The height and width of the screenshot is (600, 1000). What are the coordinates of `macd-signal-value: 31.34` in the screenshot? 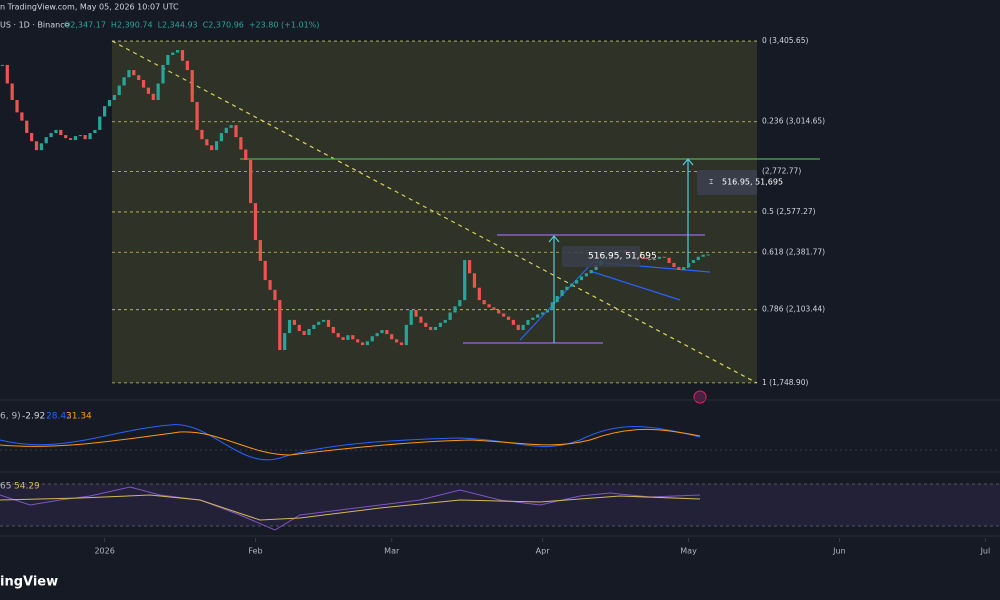 It's located at (79, 417).